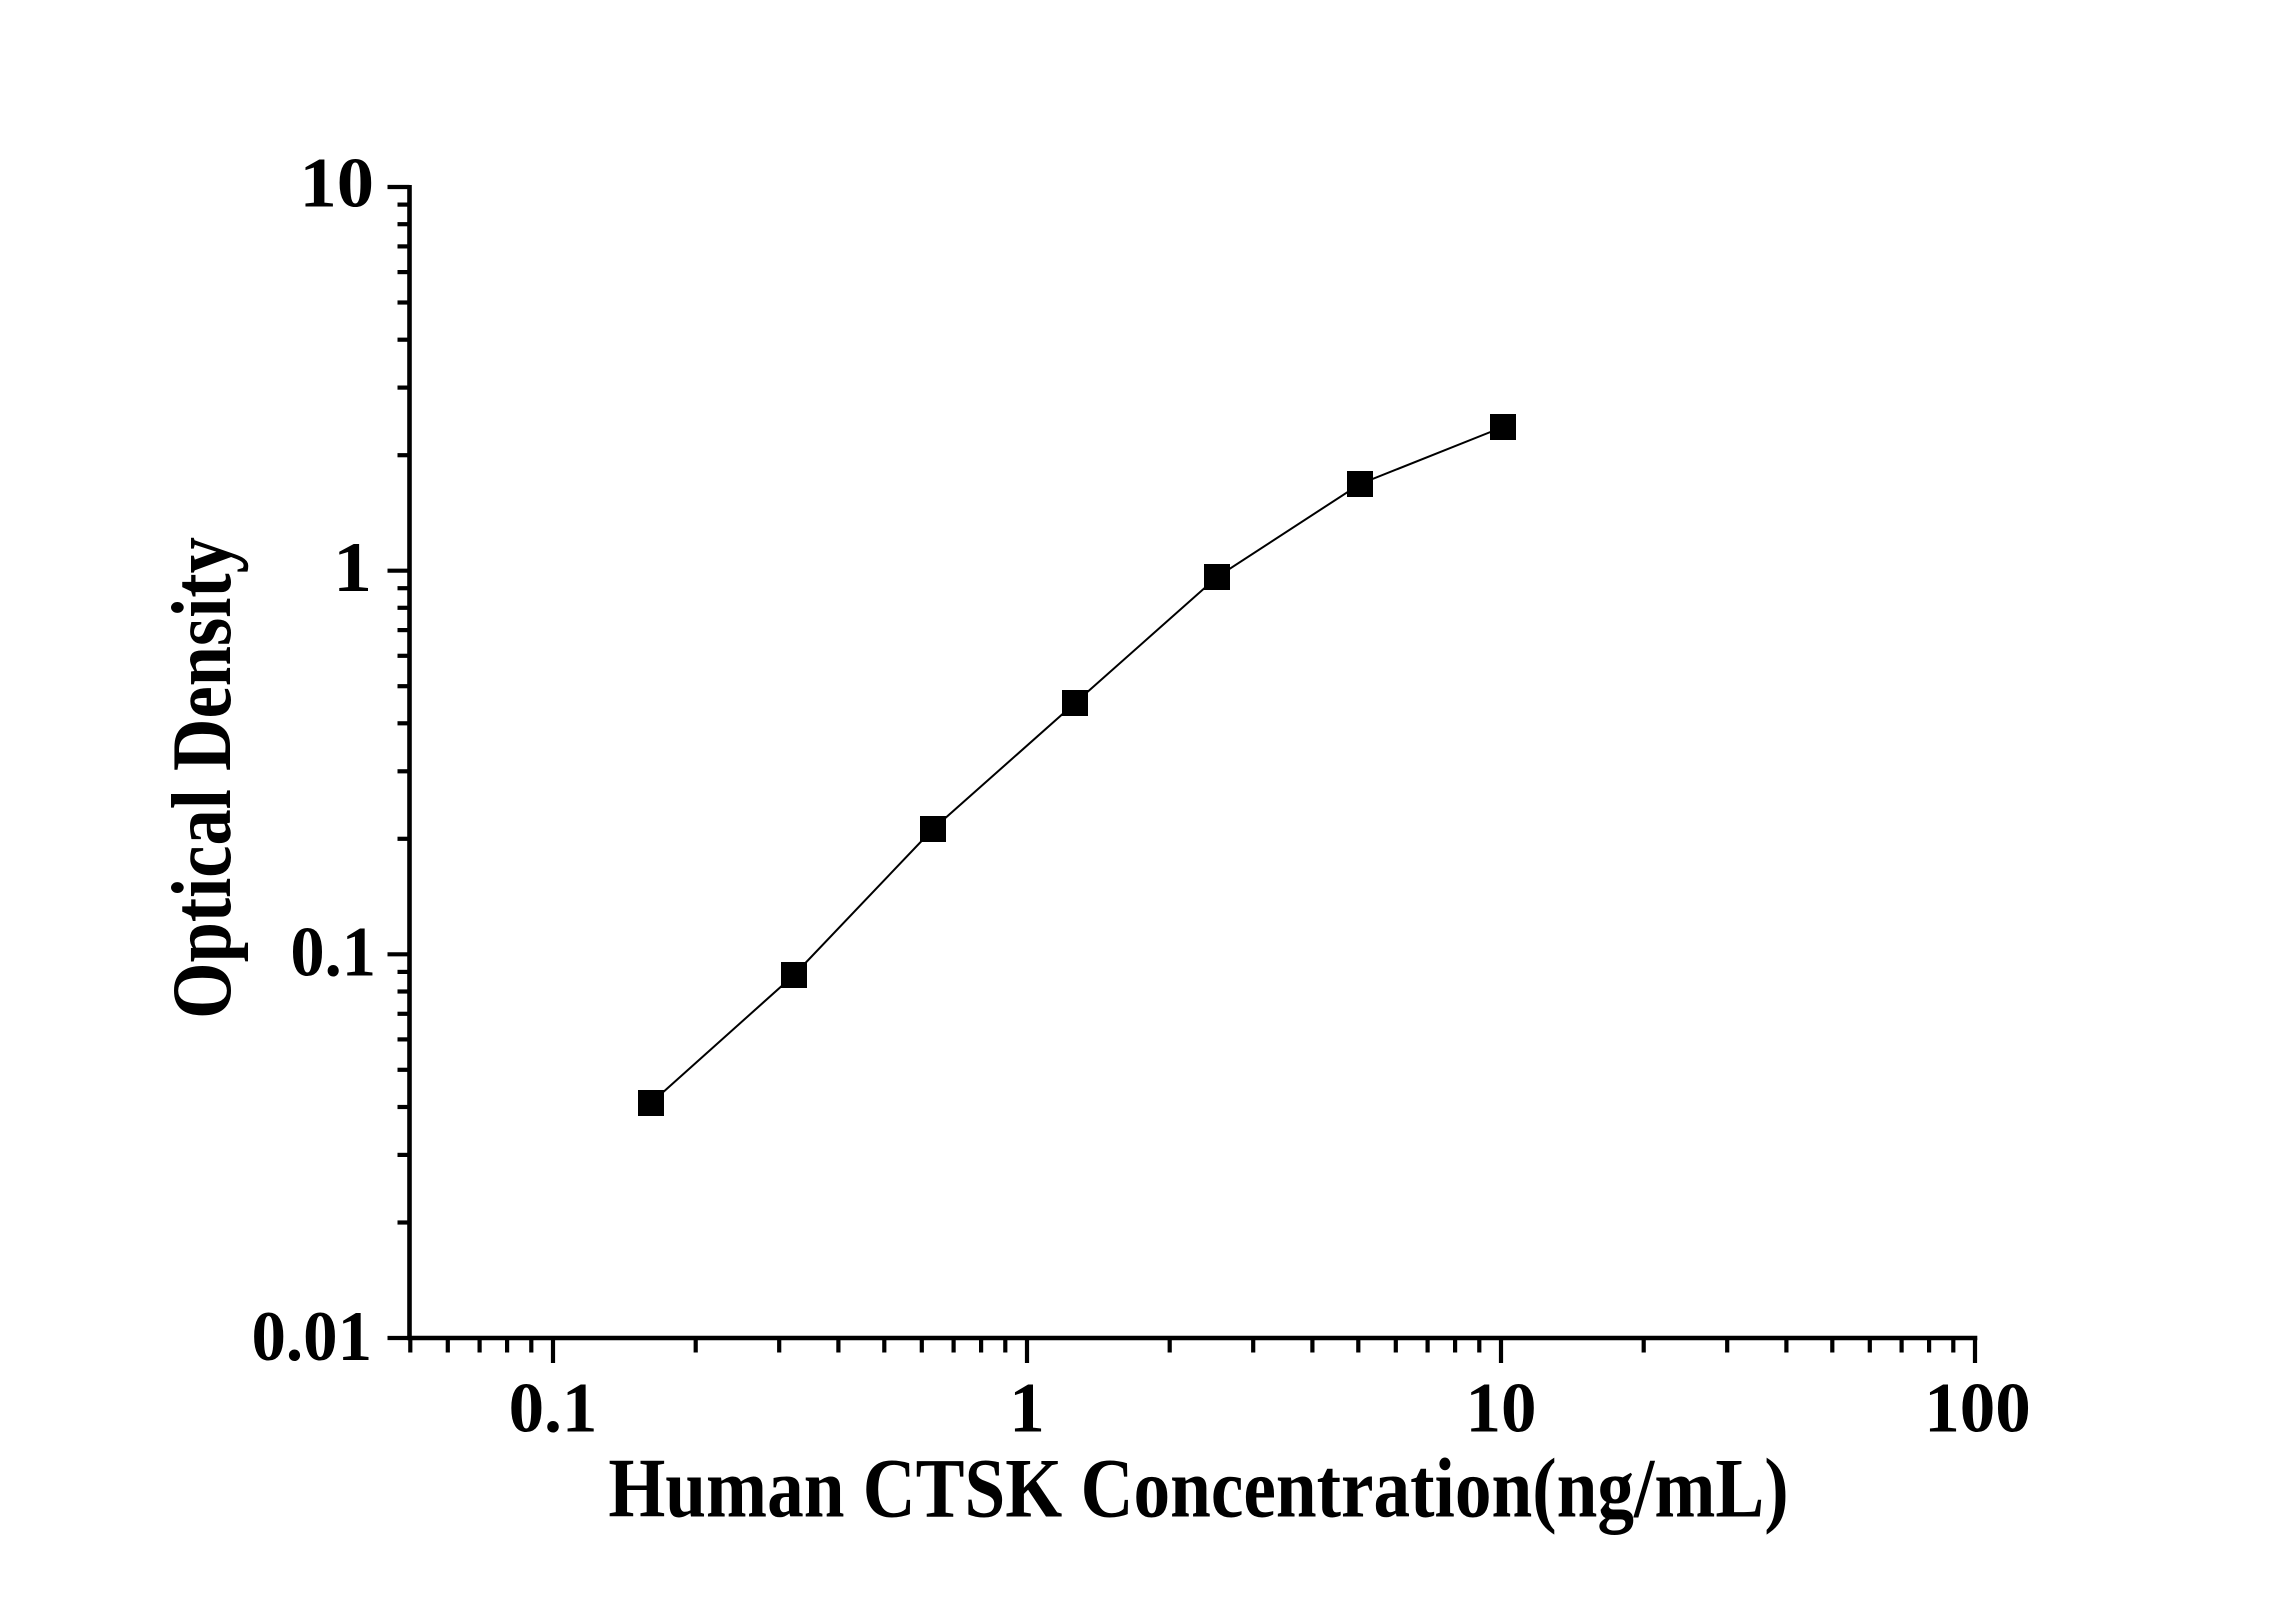  What do you see at coordinates (311, 1337) in the screenshot?
I see `svg-text: 0.01` at bounding box center [311, 1337].